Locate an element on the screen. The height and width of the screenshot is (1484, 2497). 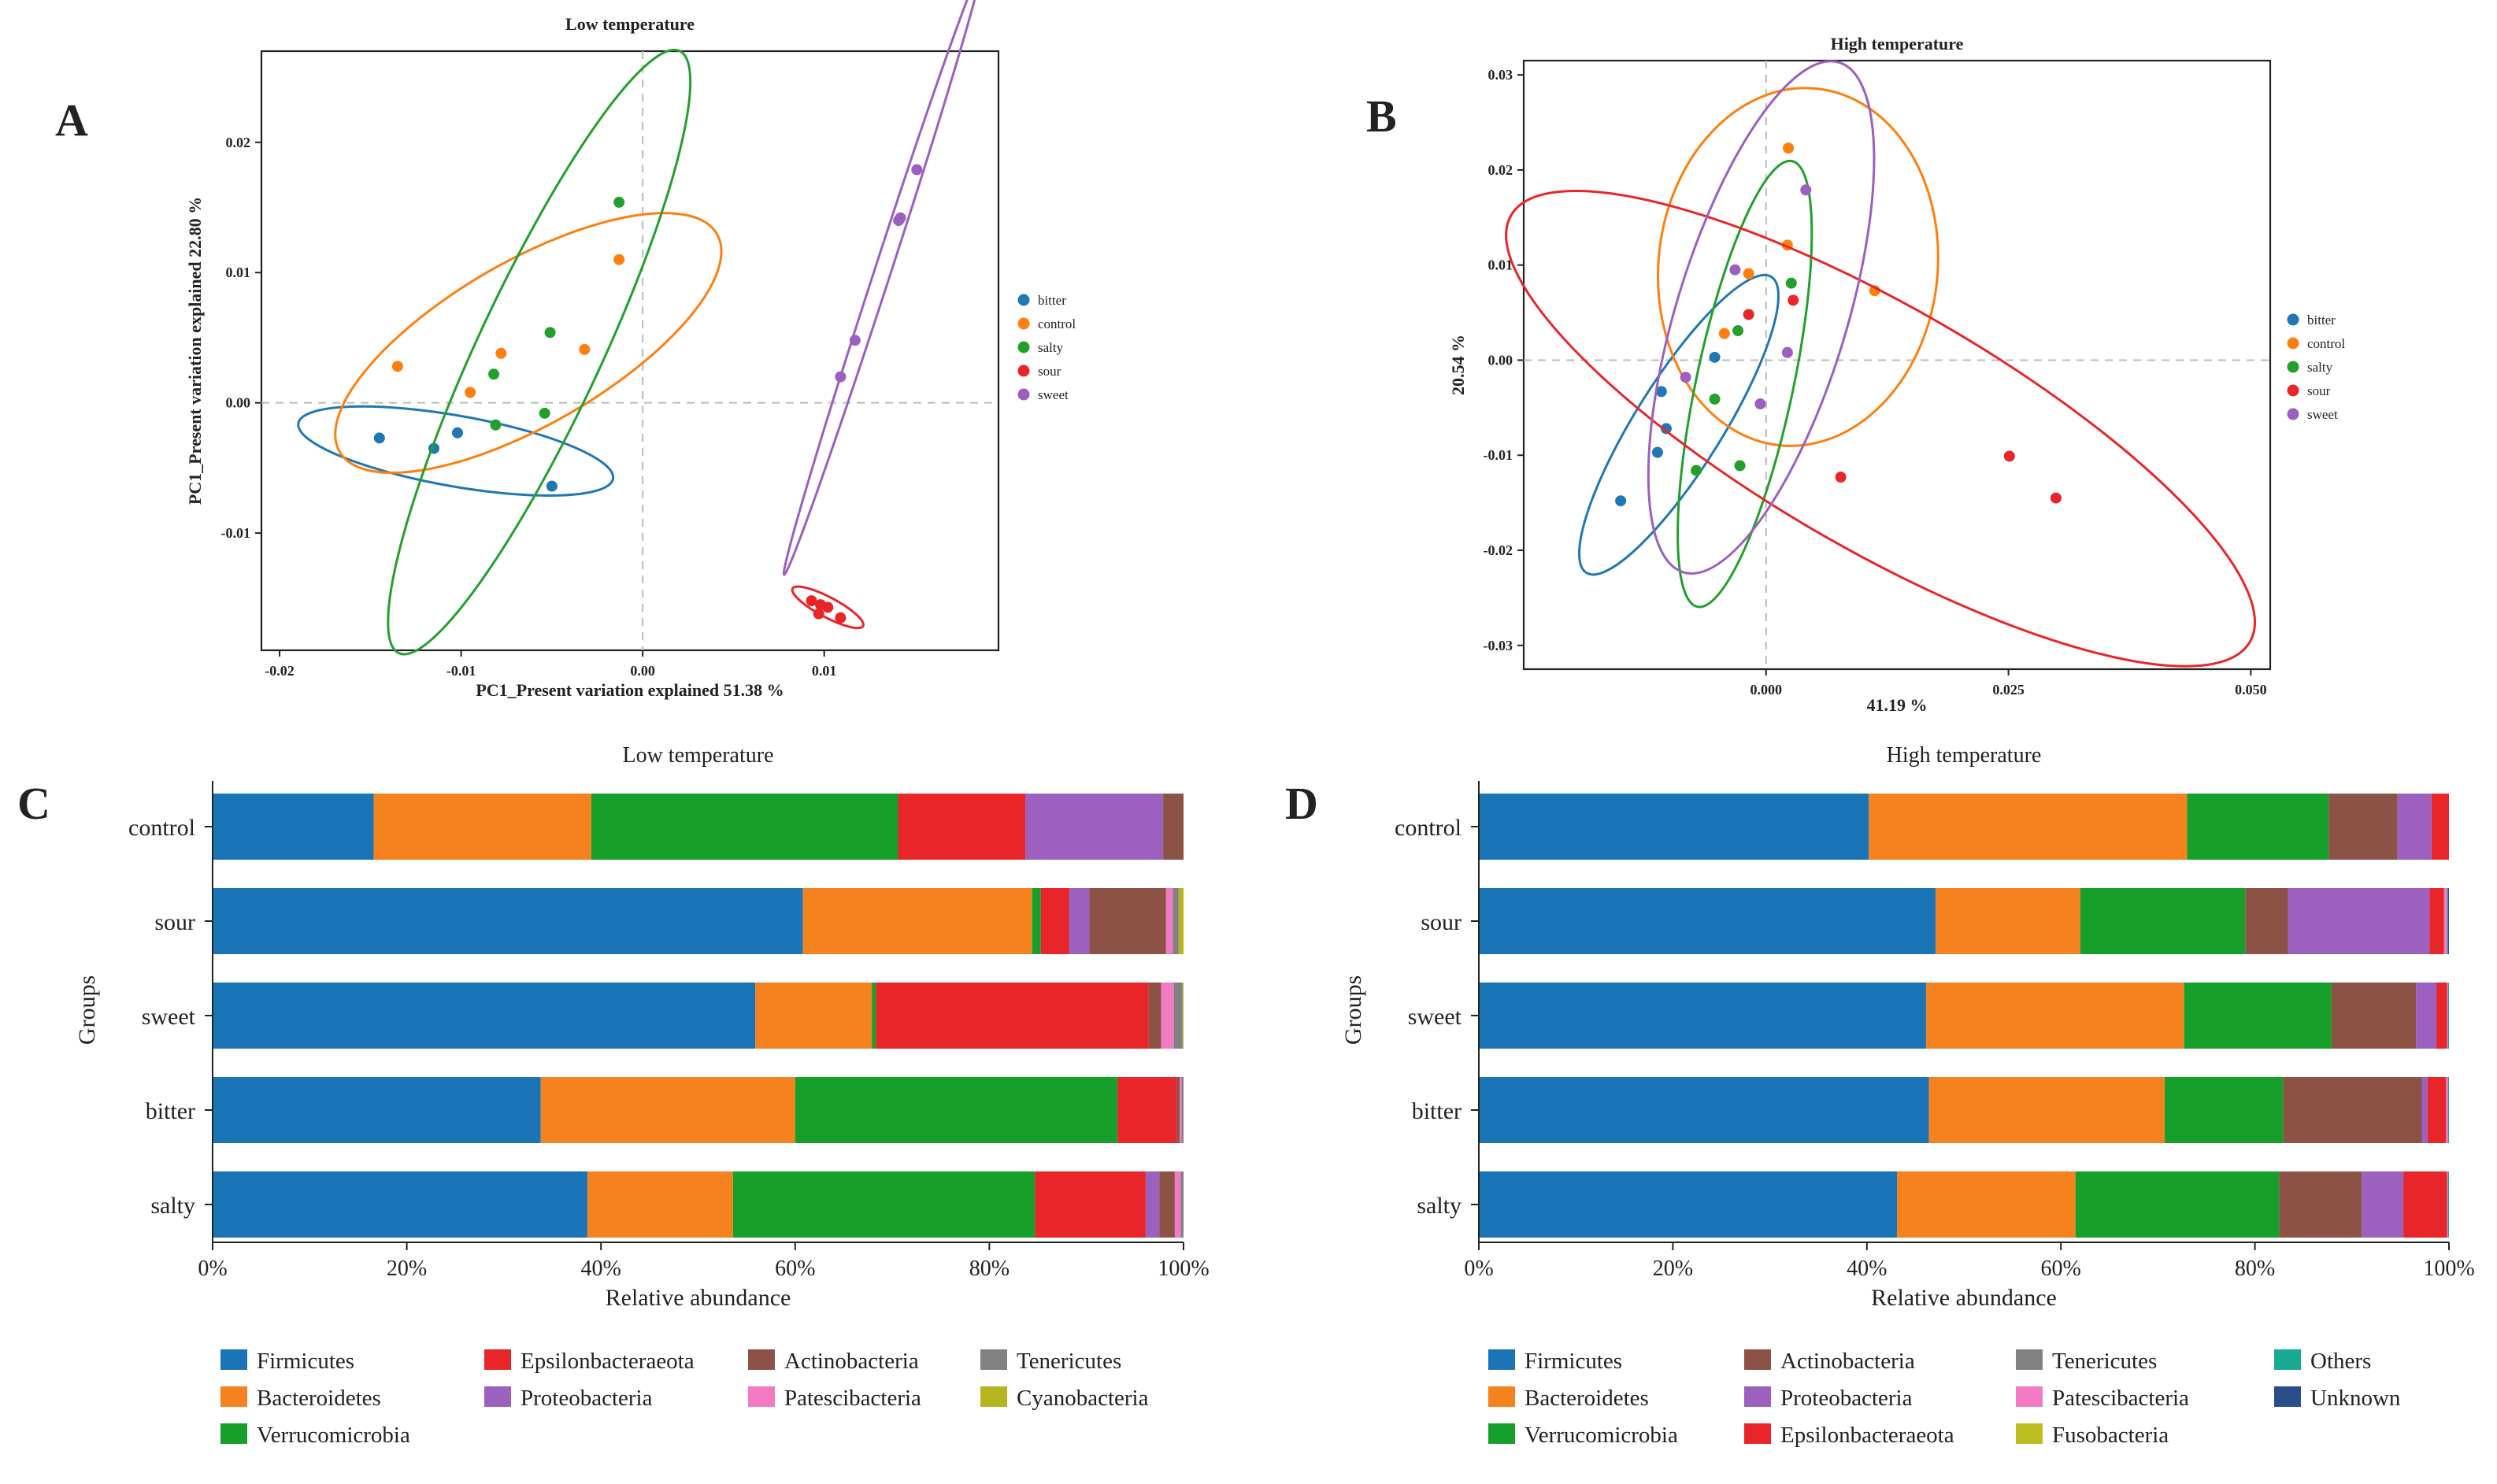
legend-swatch-Epsilonbacteraeota is located at coordinates (1757, 1433).